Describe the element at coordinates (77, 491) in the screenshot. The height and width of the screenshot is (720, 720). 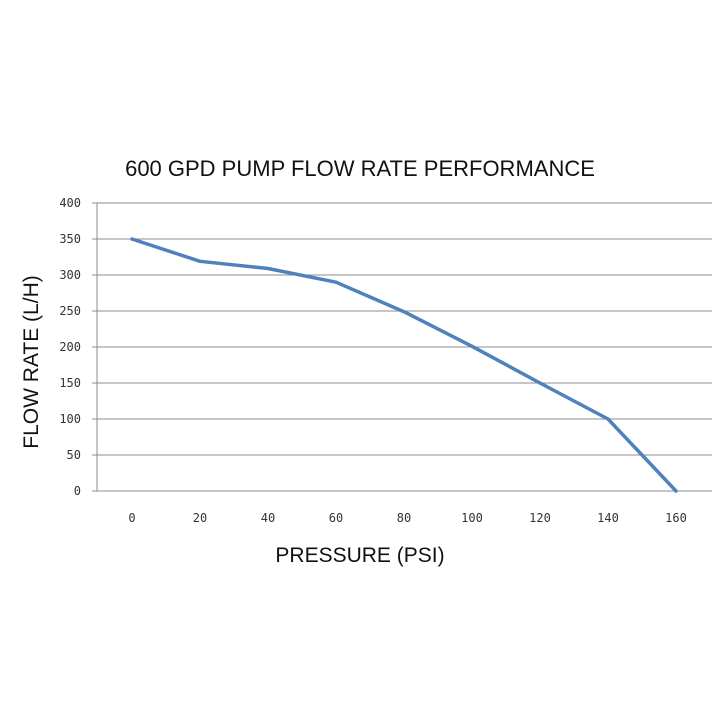
I see `y-tick-label: 0` at that location.